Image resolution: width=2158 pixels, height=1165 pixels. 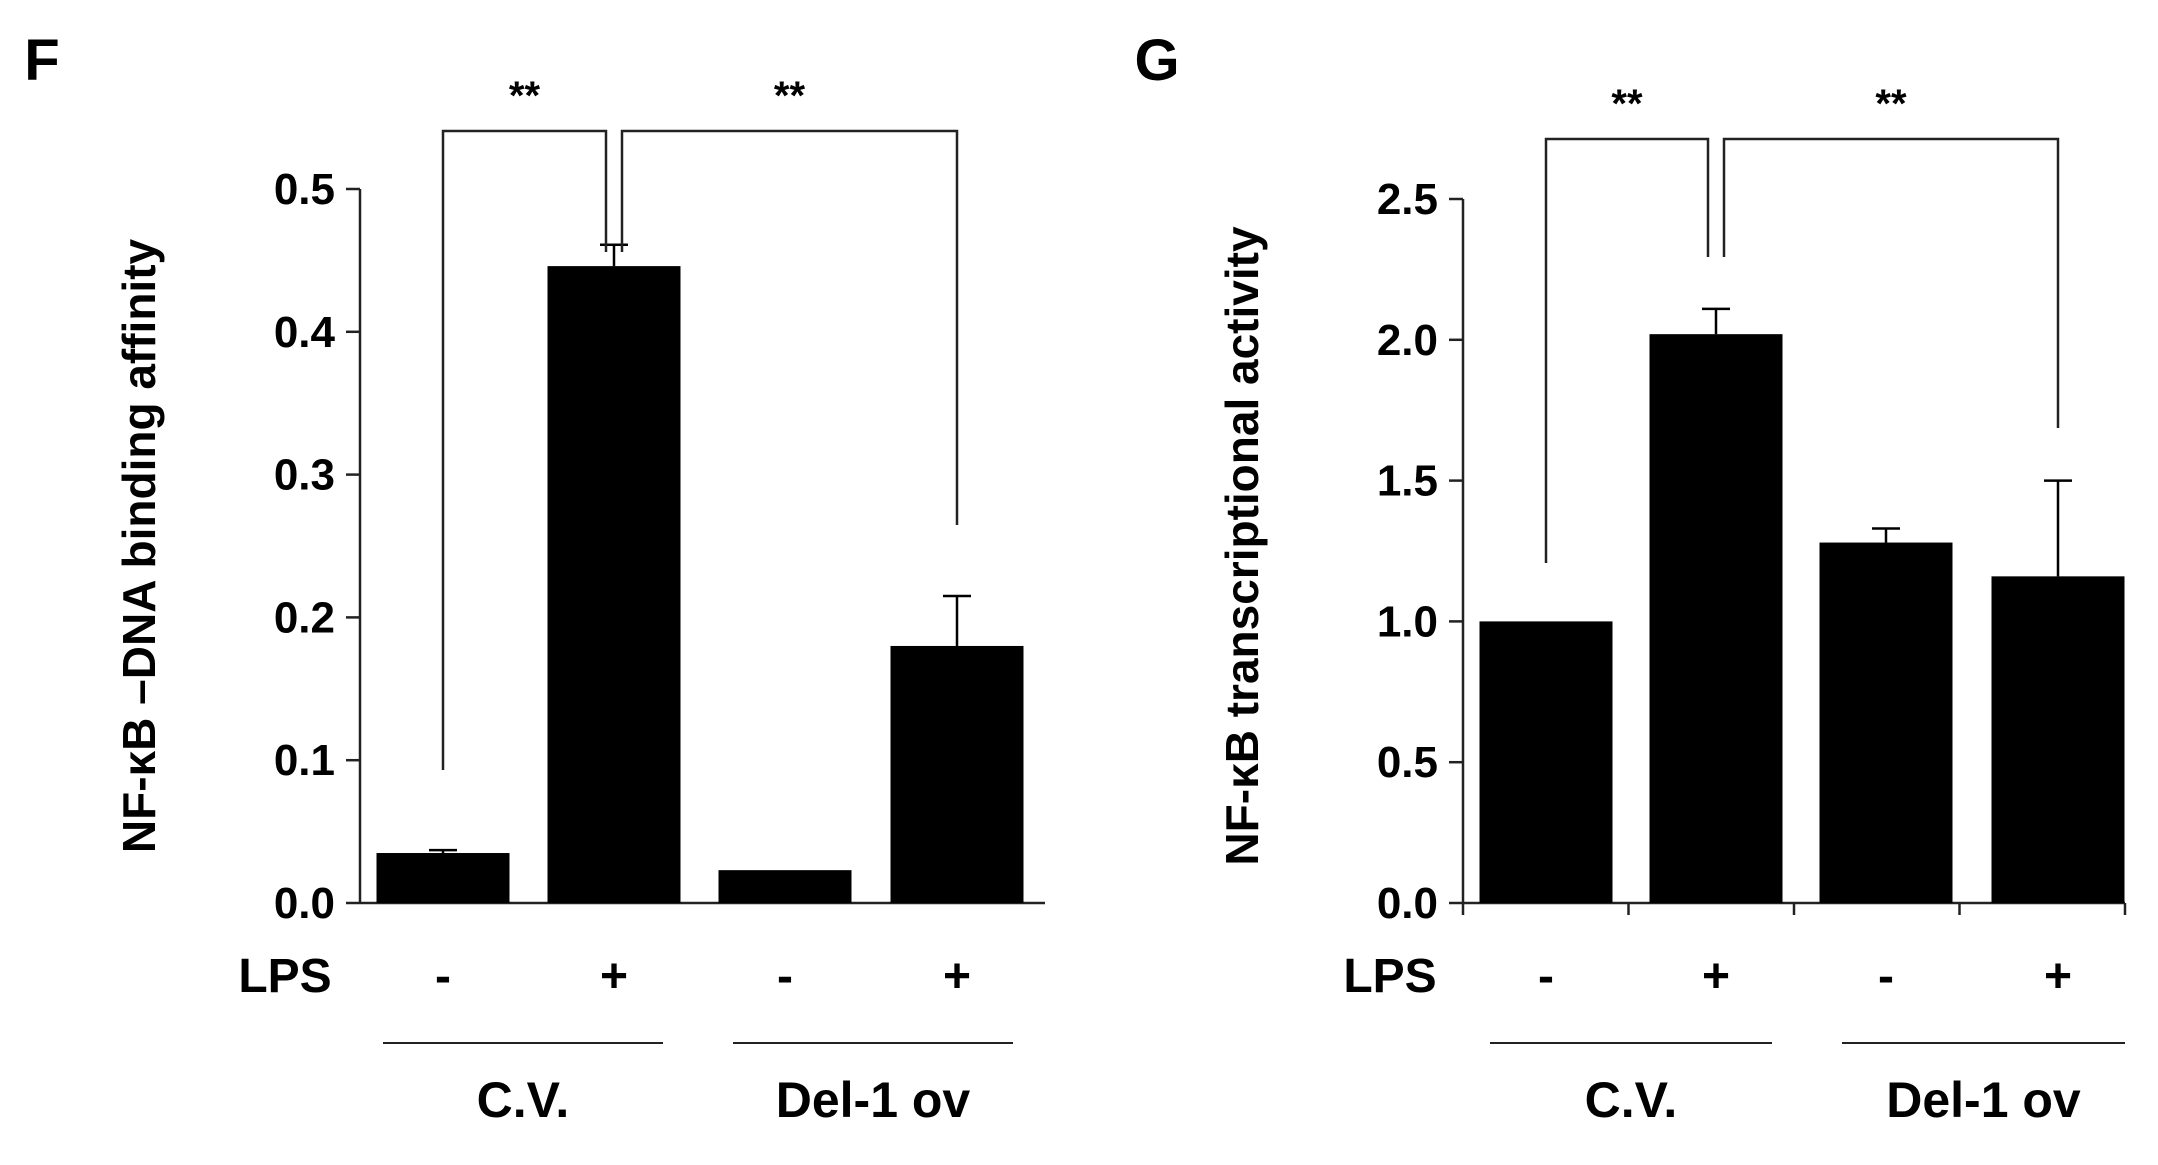 What do you see at coordinates (1407, 340) in the screenshot?
I see `y-tick-label: 2.0` at bounding box center [1407, 340].